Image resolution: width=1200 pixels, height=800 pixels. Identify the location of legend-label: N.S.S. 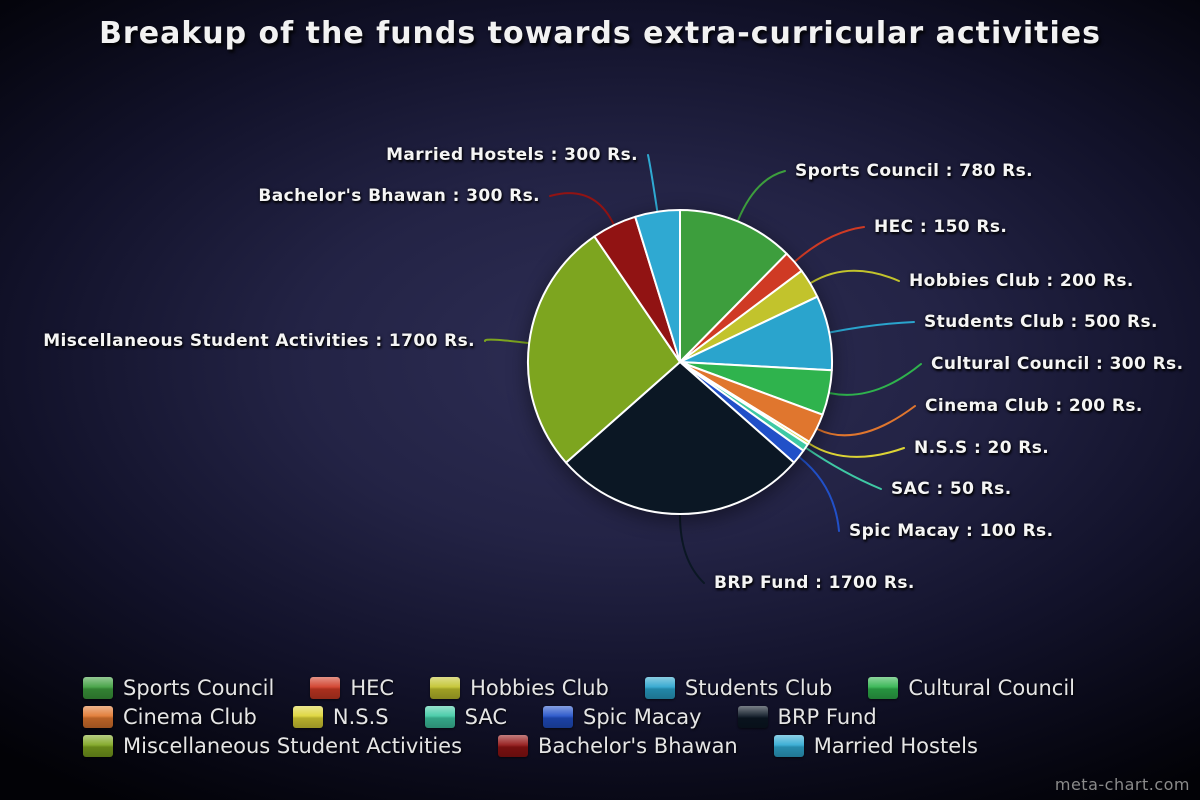
(360, 717).